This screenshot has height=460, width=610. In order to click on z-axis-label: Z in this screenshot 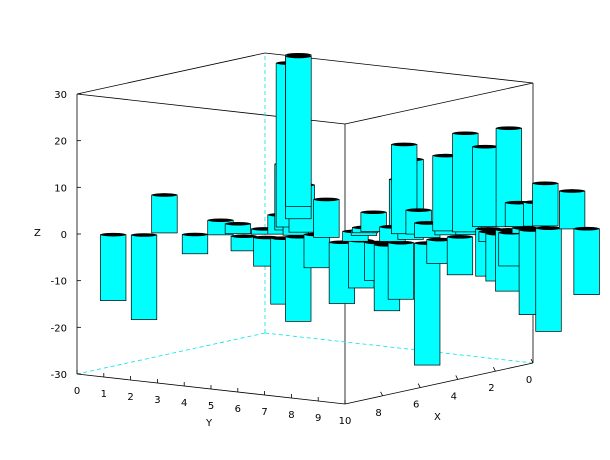, I will do `click(37, 233)`.